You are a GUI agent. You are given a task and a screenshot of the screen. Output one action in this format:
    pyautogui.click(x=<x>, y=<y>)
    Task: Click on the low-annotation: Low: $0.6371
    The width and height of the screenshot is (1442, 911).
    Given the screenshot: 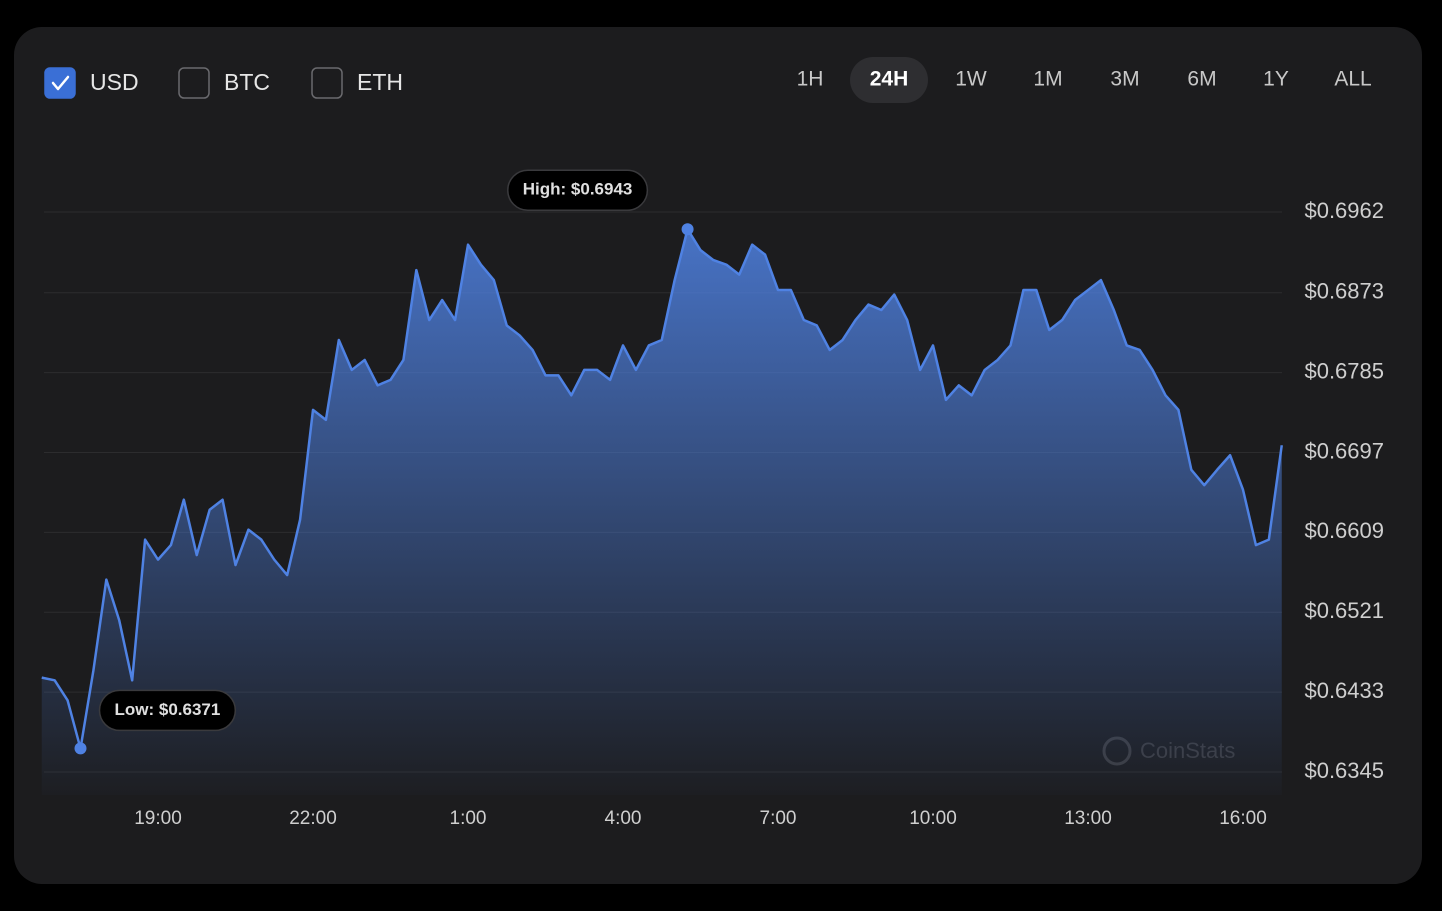 What is the action you would take?
    pyautogui.click(x=167, y=710)
    